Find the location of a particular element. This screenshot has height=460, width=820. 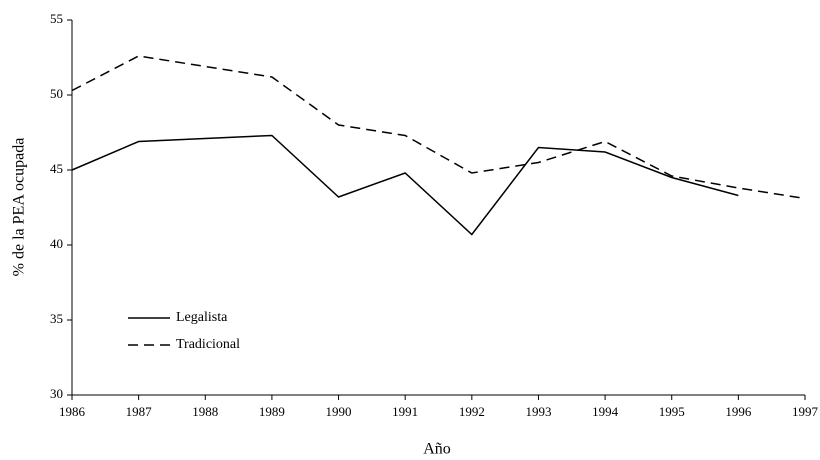

x-tick-label: 1988 is located at coordinates (205, 411).